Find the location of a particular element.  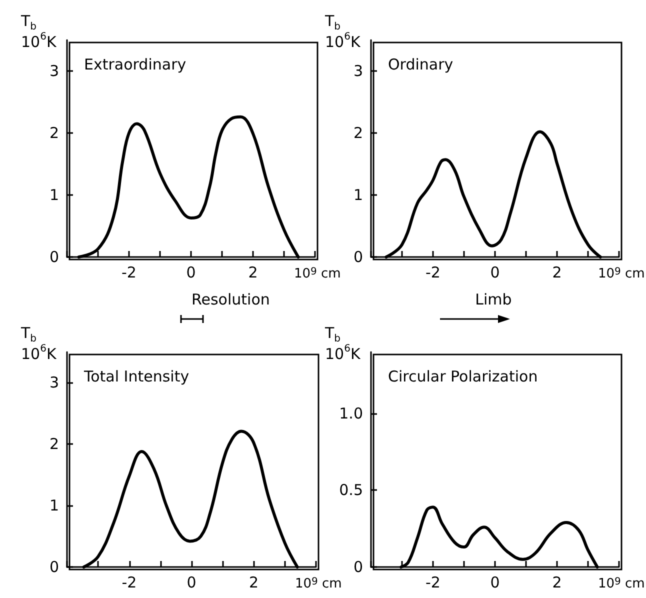

text: Total Intensity is located at coordinates (136, 377).